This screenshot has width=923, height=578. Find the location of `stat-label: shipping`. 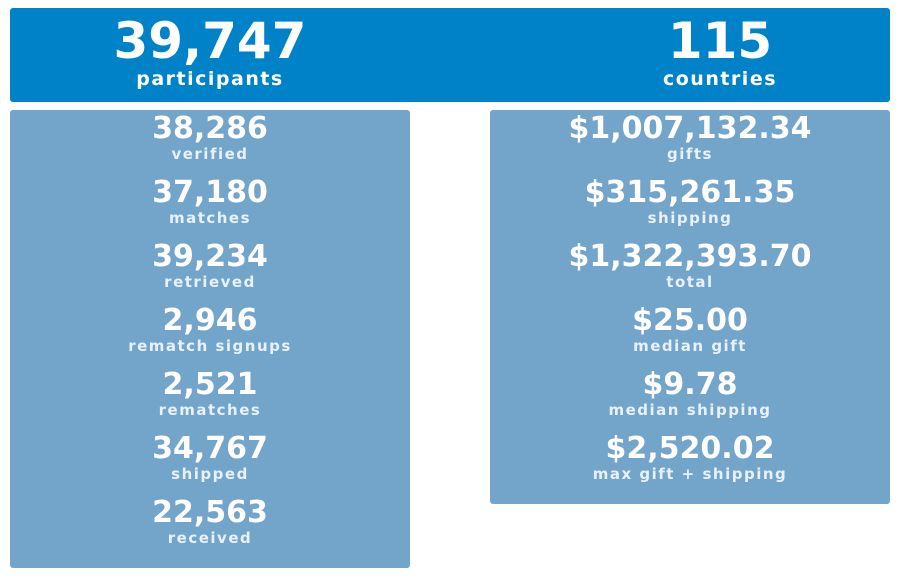

stat-label: shipping is located at coordinates (690, 218).